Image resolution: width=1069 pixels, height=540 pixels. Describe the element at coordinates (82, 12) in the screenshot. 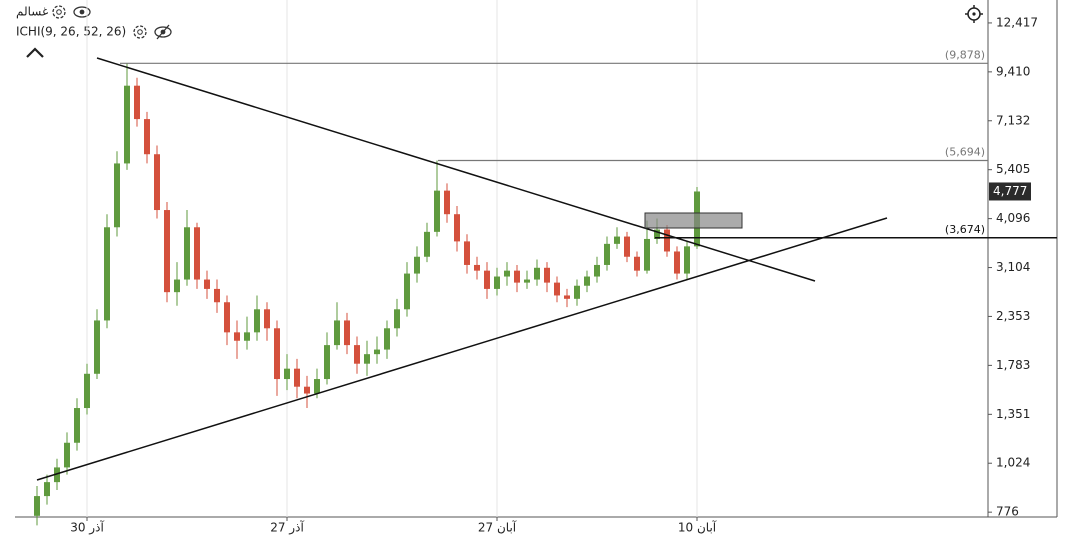

I see `visibility-icon` at that location.